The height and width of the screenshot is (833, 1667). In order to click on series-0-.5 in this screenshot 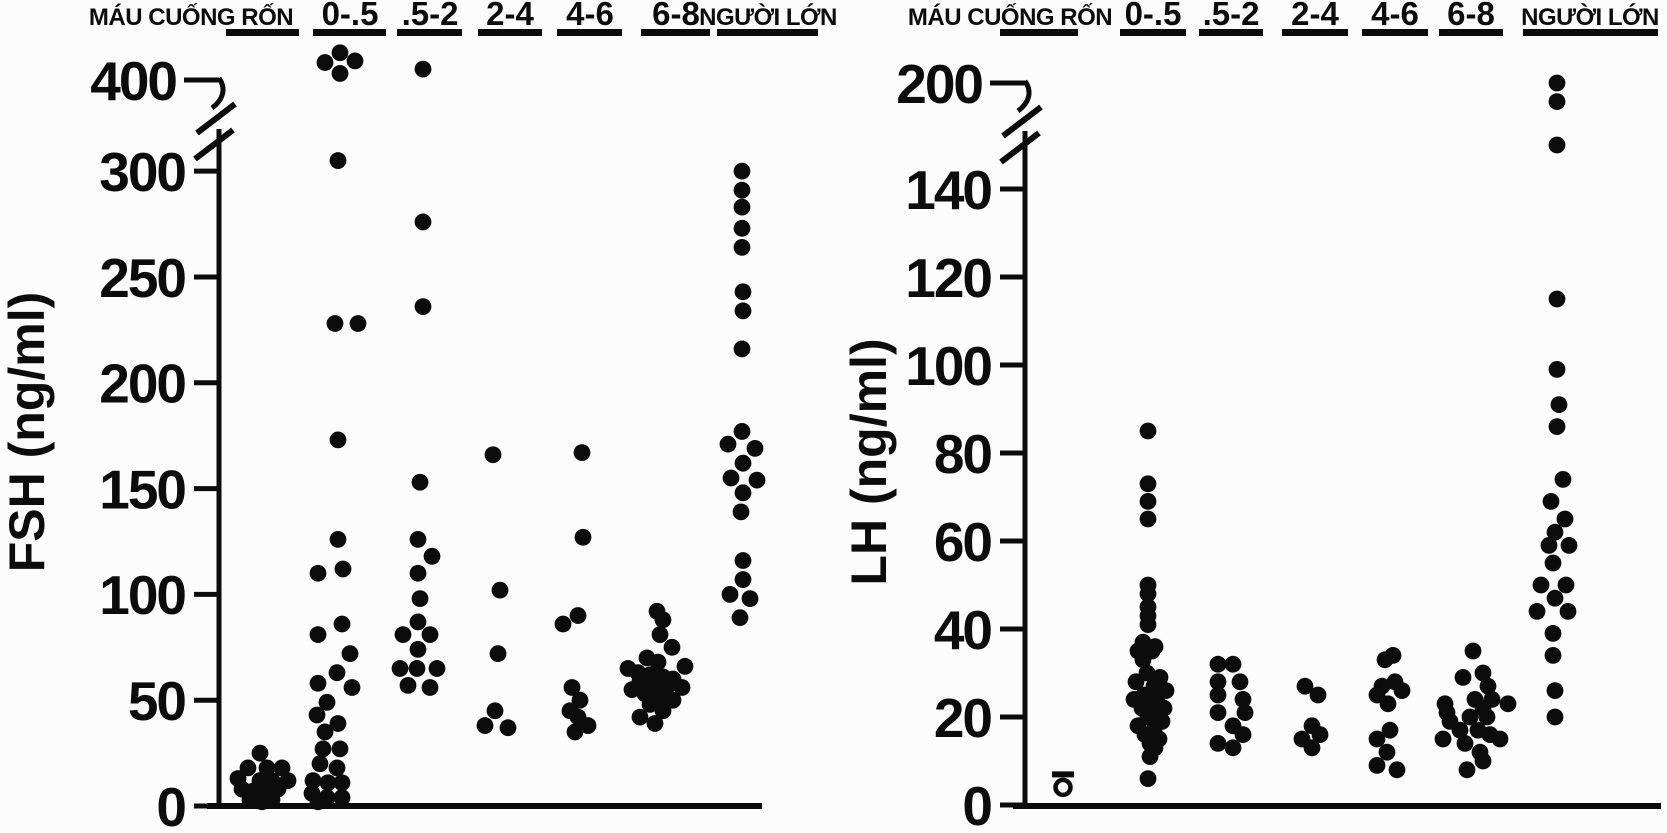, I will do `click(1150, 604)`.